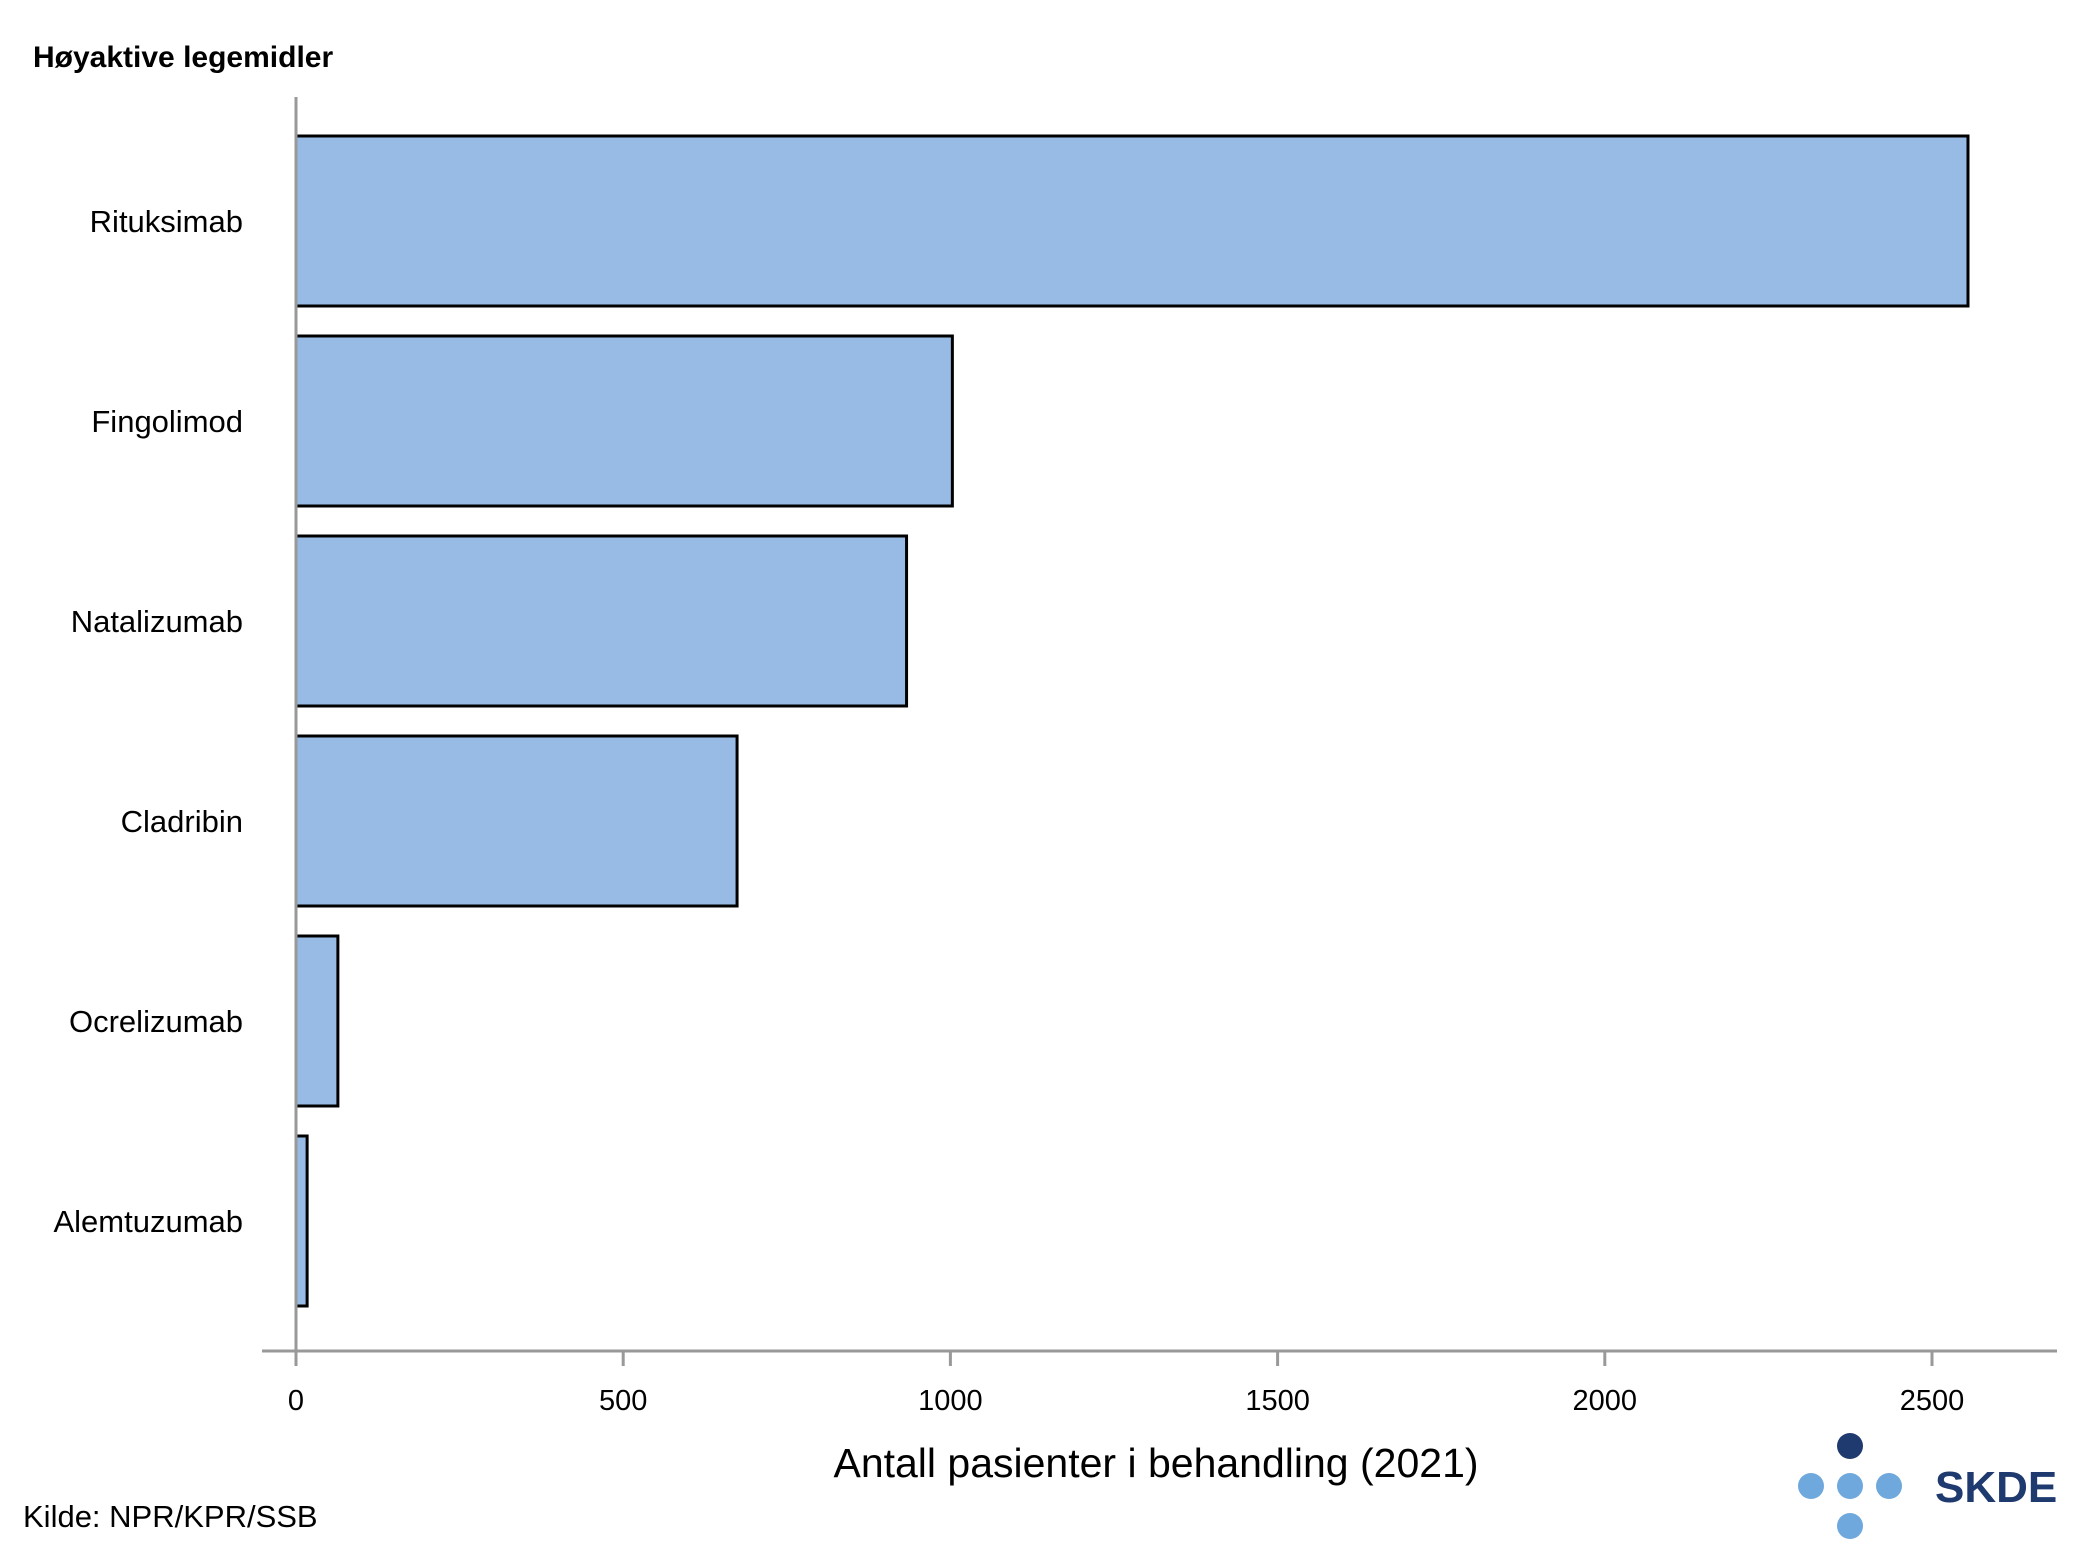 The width and height of the screenshot is (2083, 1562). What do you see at coordinates (1605, 1401) in the screenshot?
I see `x-tick-label: 2000` at bounding box center [1605, 1401].